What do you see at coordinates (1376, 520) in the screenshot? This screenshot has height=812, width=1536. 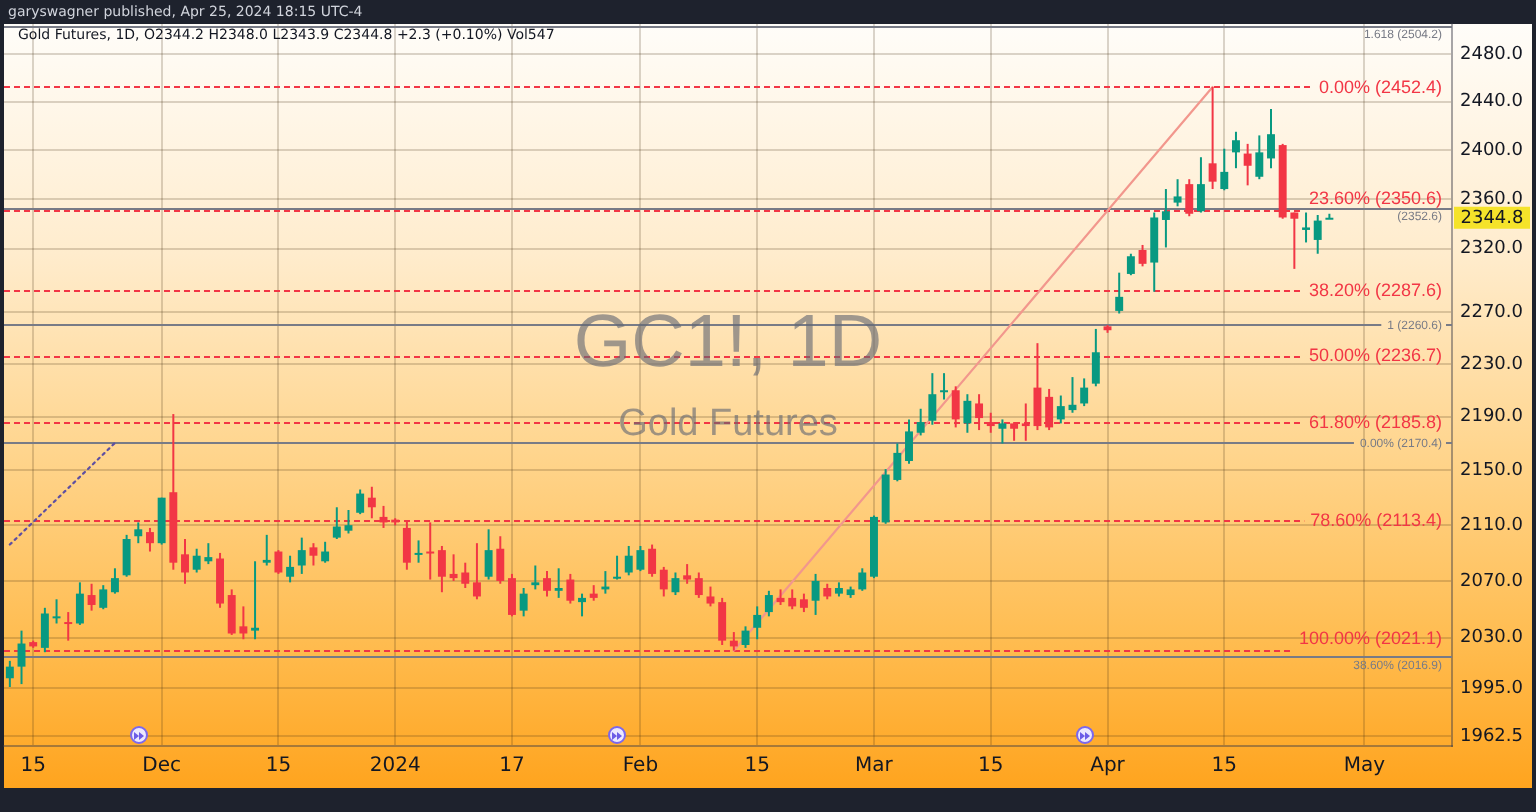 I see `ref-line-label: 78.60% (2113.4)` at bounding box center [1376, 520].